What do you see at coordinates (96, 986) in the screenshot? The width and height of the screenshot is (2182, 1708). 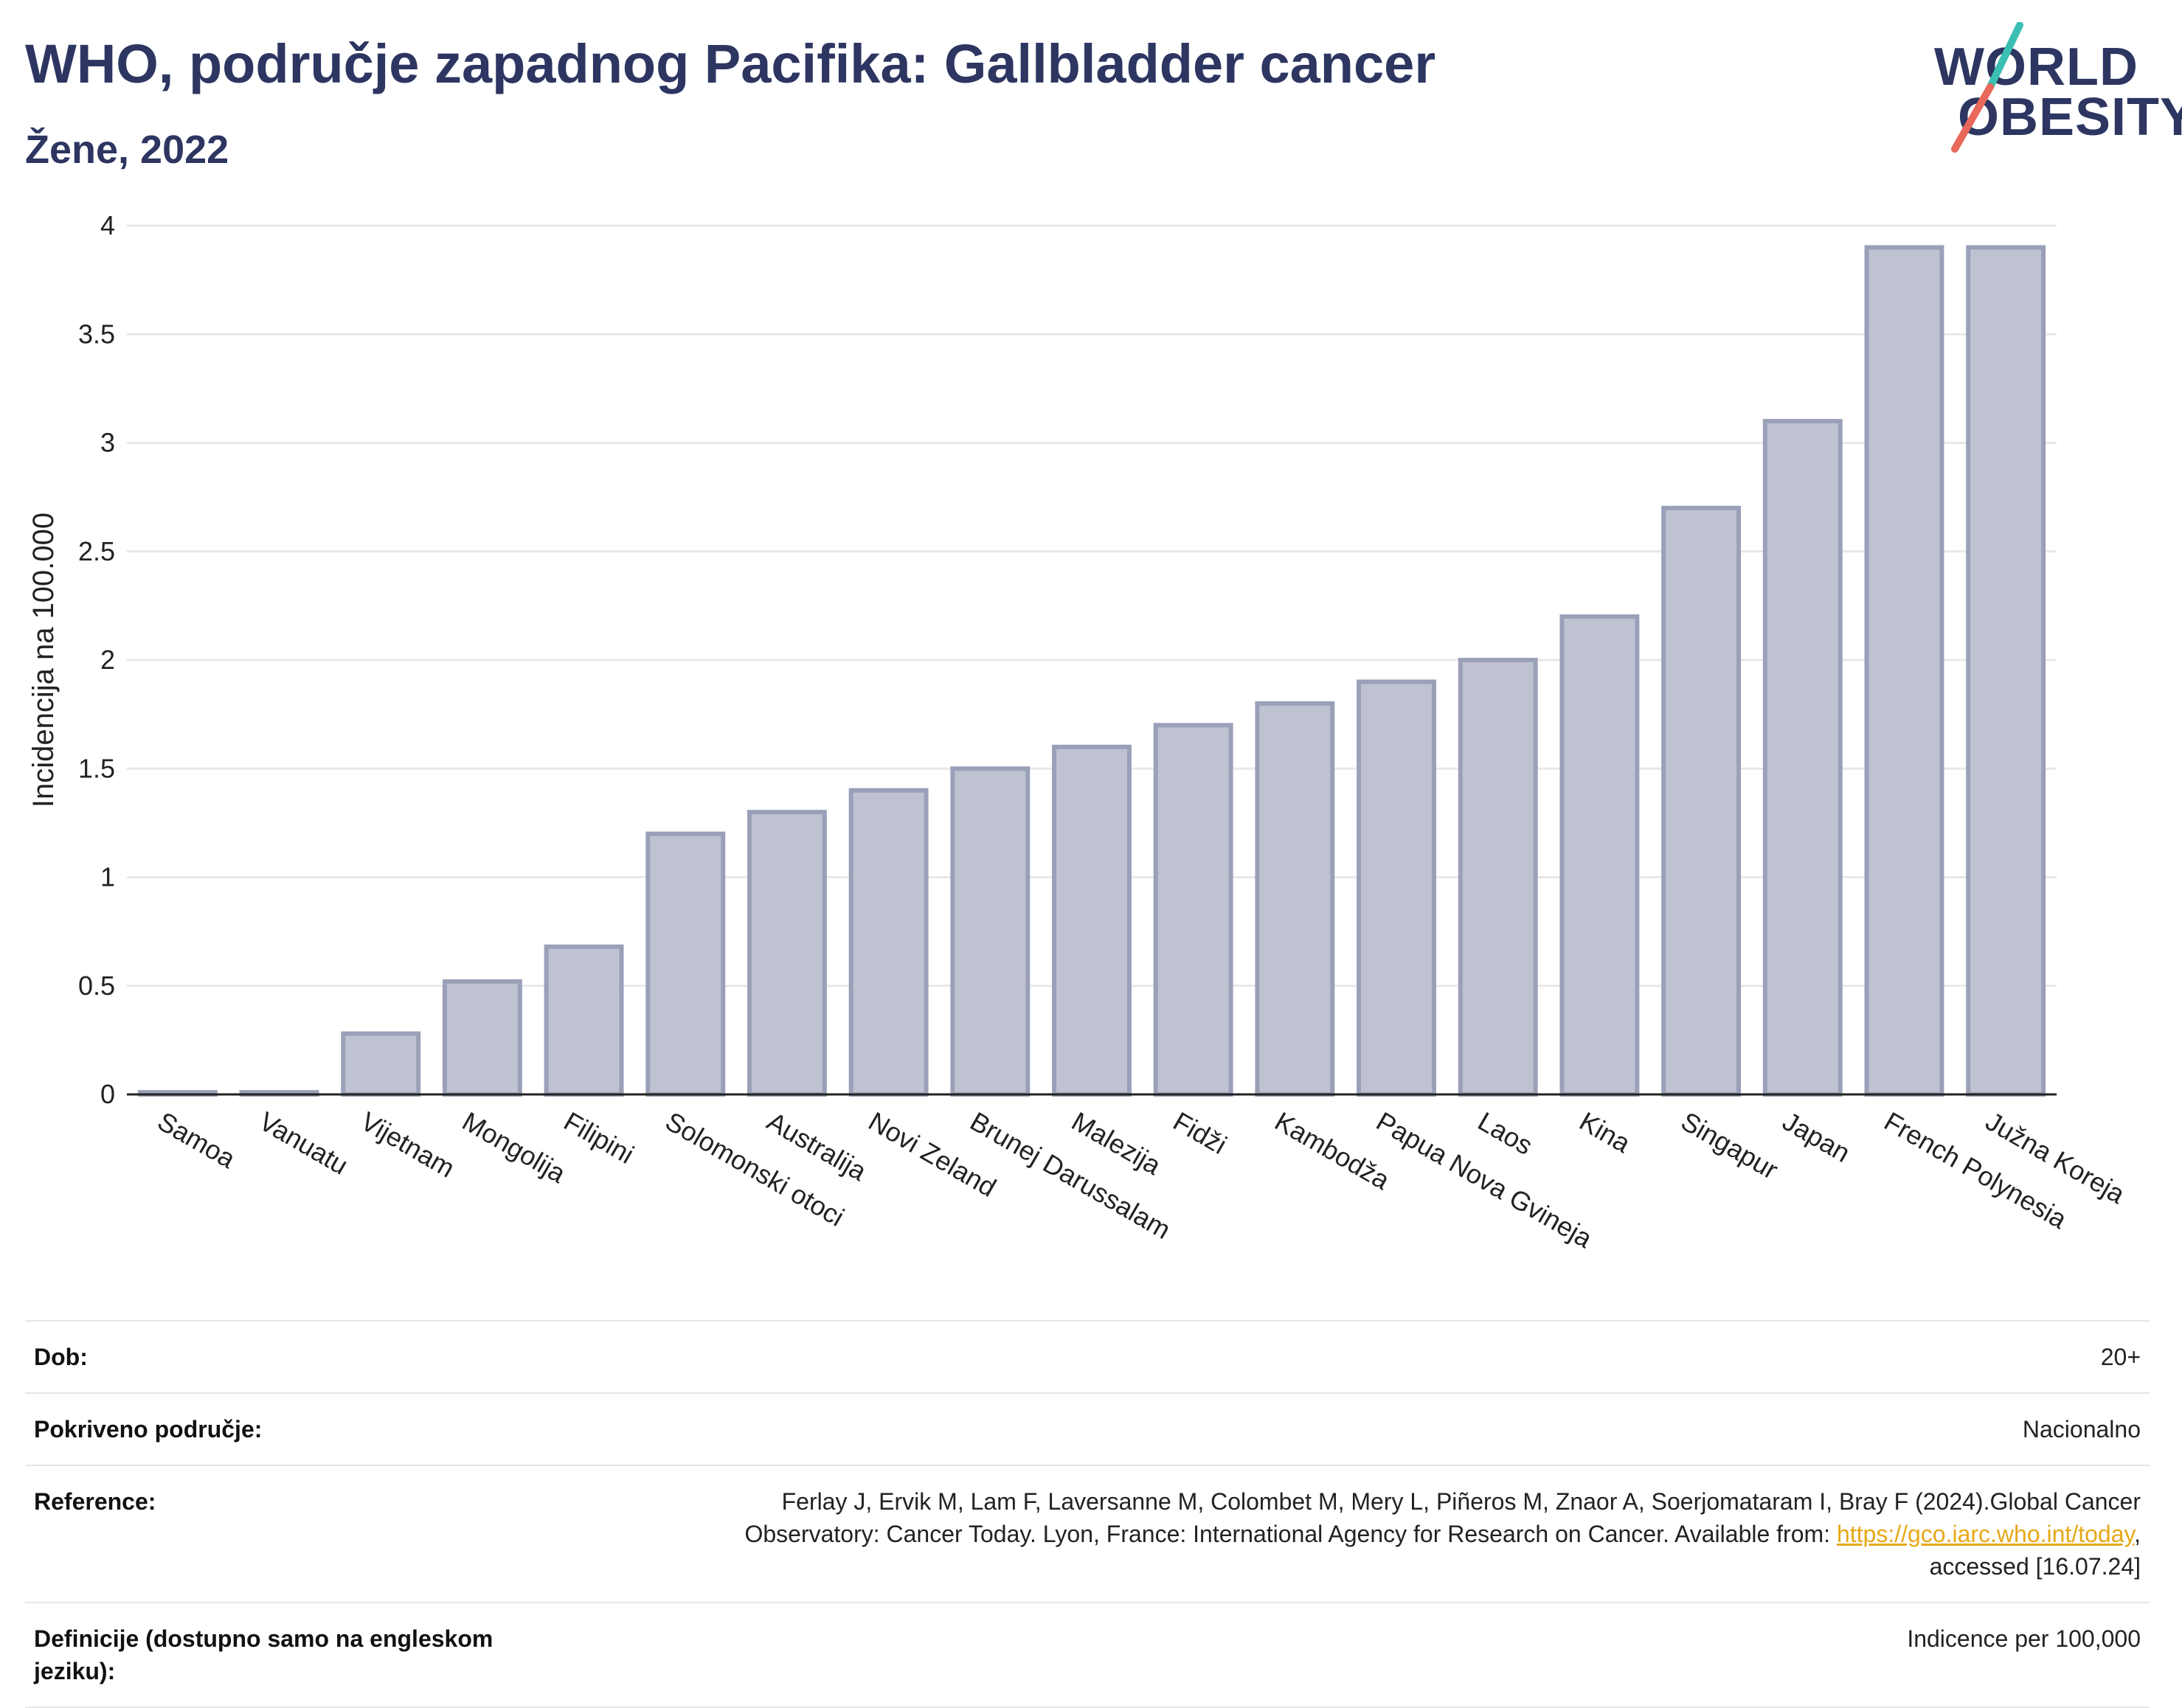 I see `y-tick-label: 0.5` at bounding box center [96, 986].